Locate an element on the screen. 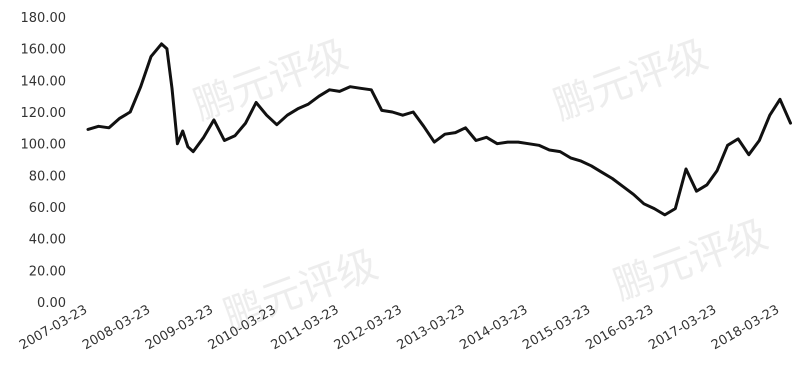 This screenshot has width=793, height=385. x-tick-label: 2014-03-23 is located at coordinates (493, 327).